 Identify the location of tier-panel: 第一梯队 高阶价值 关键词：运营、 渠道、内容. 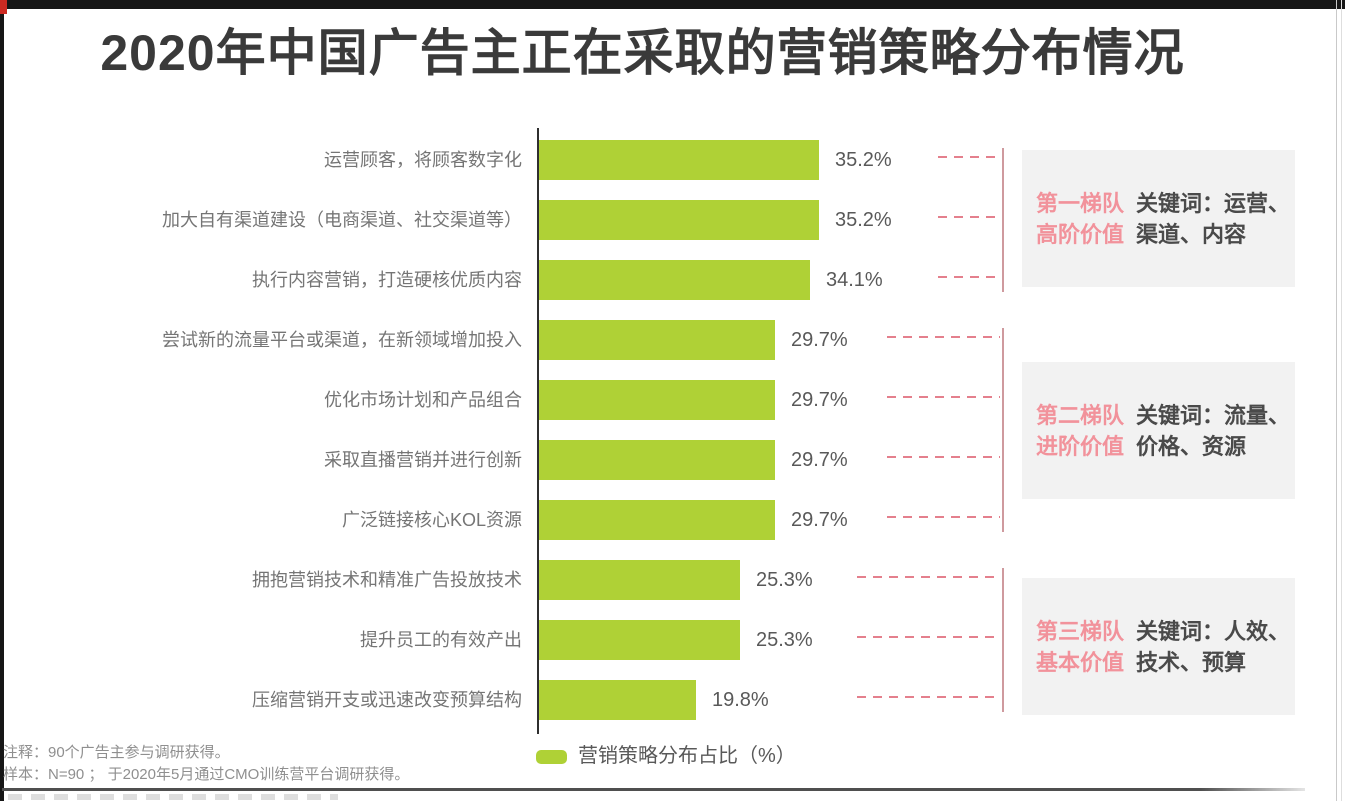
(1158, 218).